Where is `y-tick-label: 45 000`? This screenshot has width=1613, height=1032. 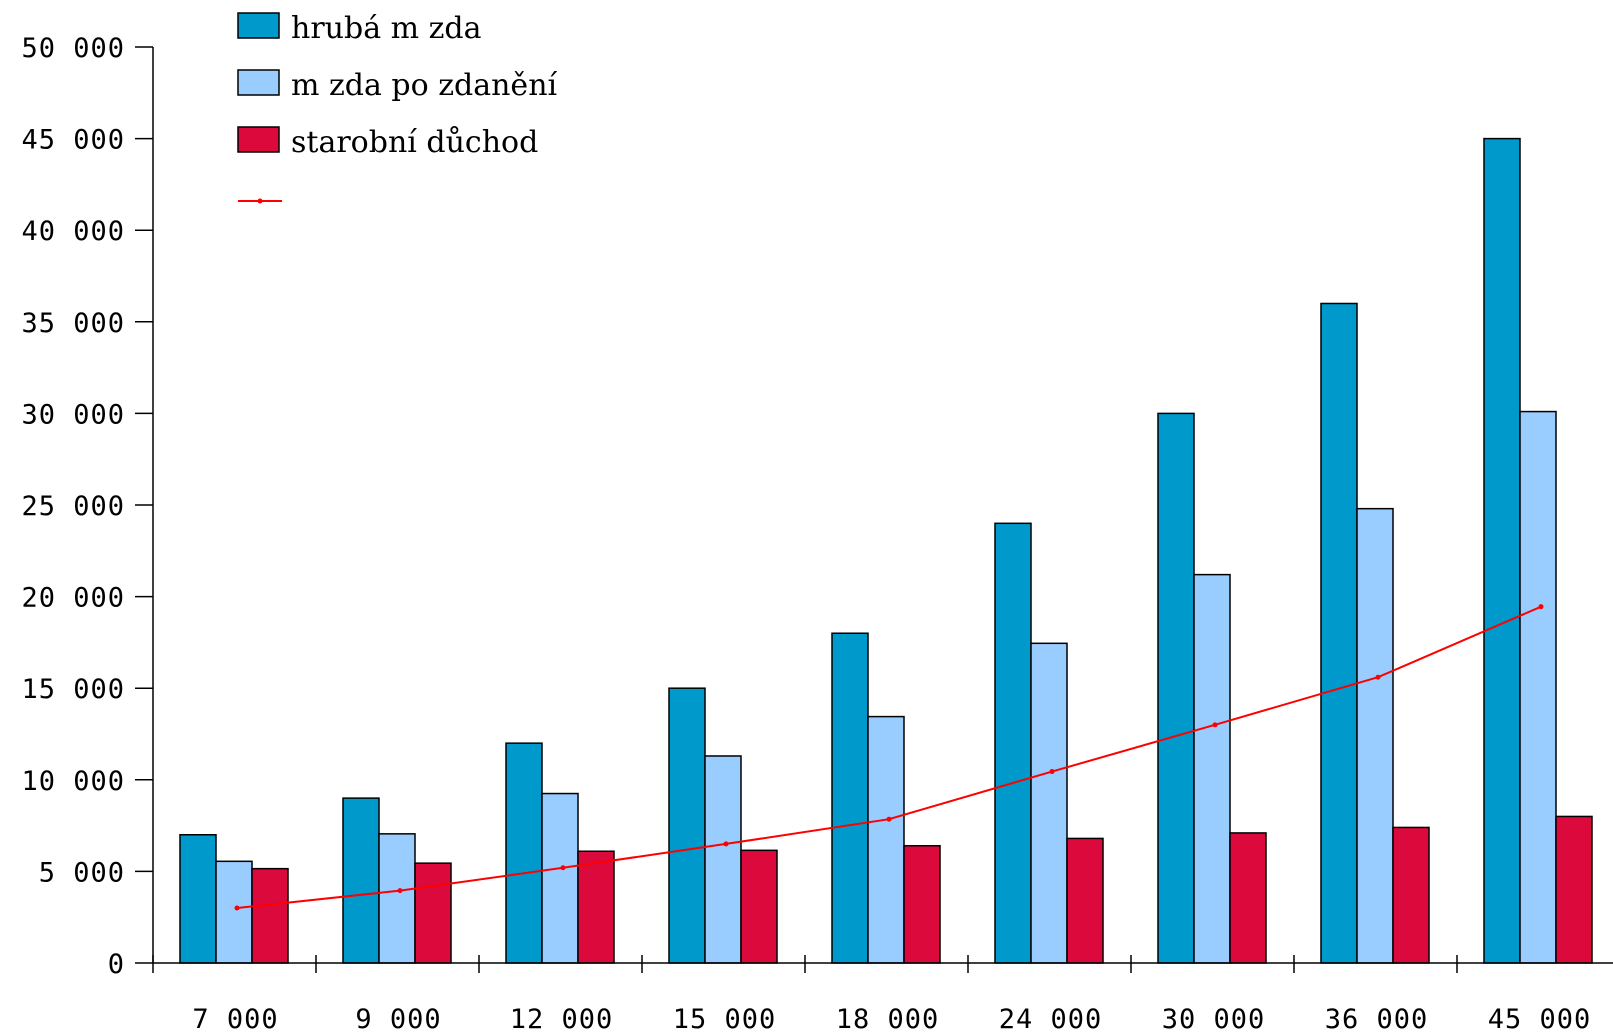
y-tick-label: 45 000 is located at coordinates (73, 140).